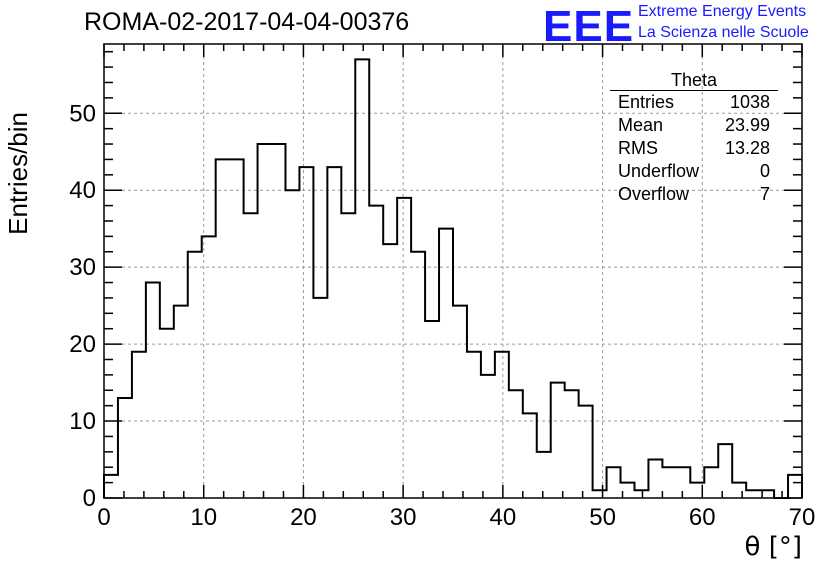 The image size is (836, 572). What do you see at coordinates (694, 148) in the screenshot?
I see `stats-row-rms: RMS 13.28` at bounding box center [694, 148].